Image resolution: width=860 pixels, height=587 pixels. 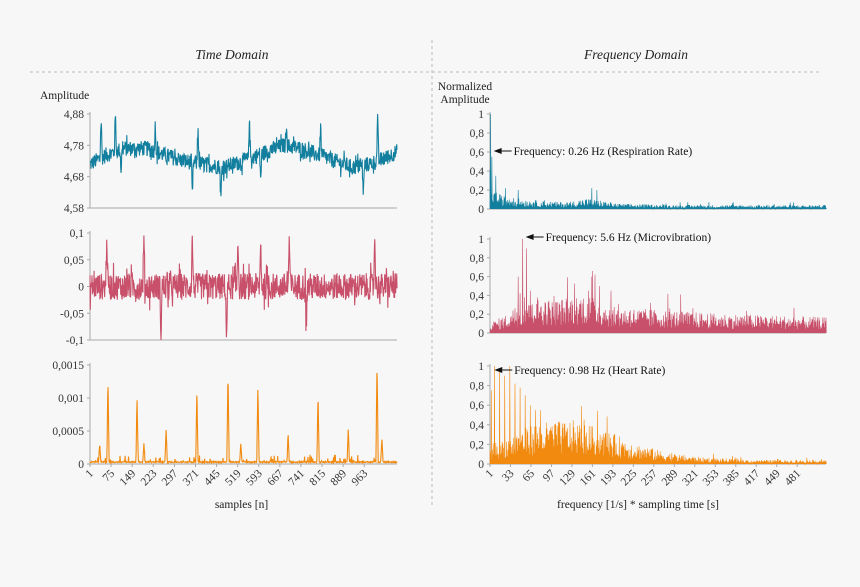 What do you see at coordinates (772, 477) in the screenshot?
I see `x-tick-label: 449` at bounding box center [772, 477].